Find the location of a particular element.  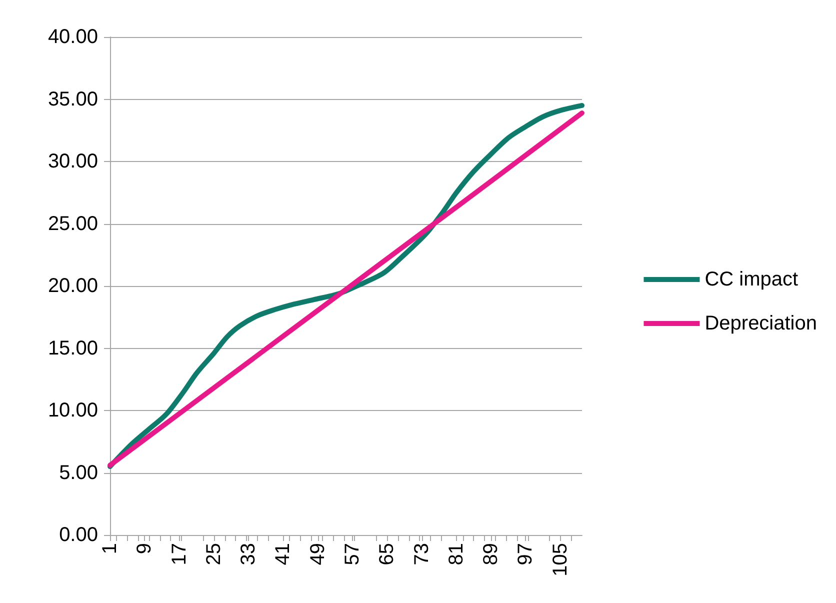

x-tick-label: 9 is located at coordinates (145, 548).